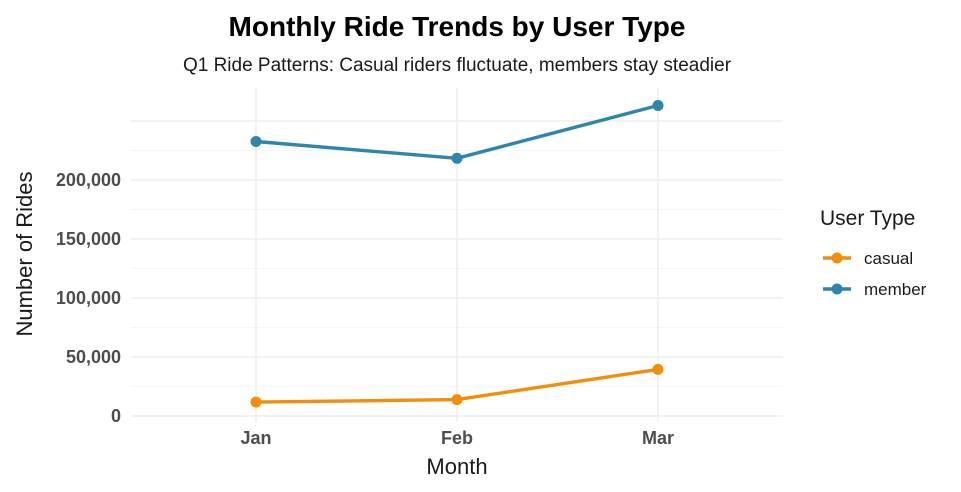  Describe the element at coordinates (867, 218) in the screenshot. I see `legend-title: User Type` at that location.